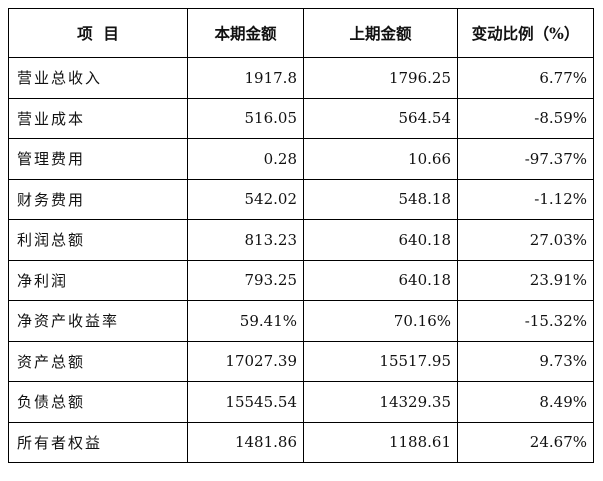  I want to click on row-item: 营业总收入, so click(98, 78).